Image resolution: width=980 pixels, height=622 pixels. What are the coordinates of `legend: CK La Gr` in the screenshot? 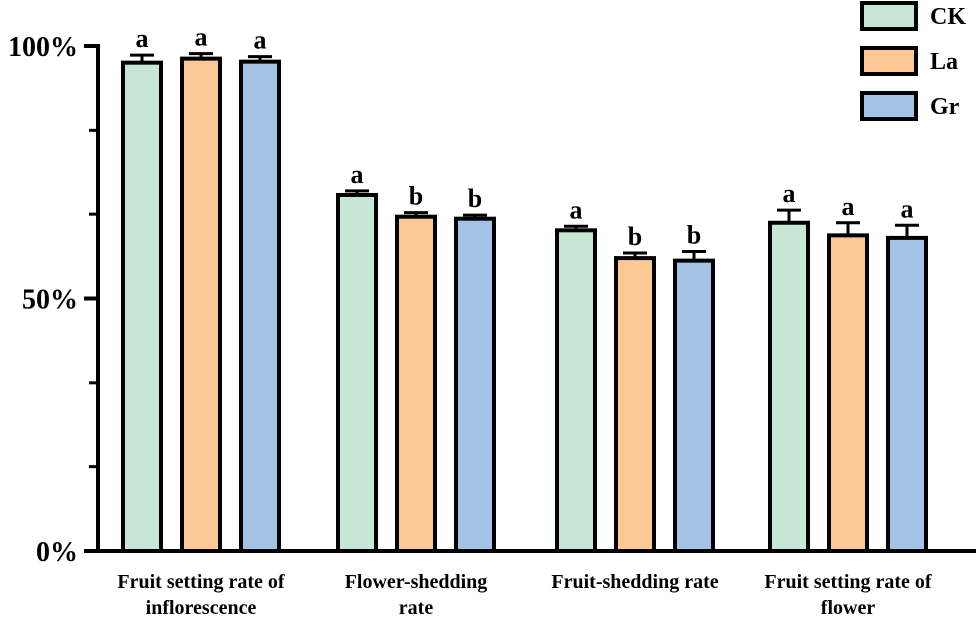 It's located at (913, 61).